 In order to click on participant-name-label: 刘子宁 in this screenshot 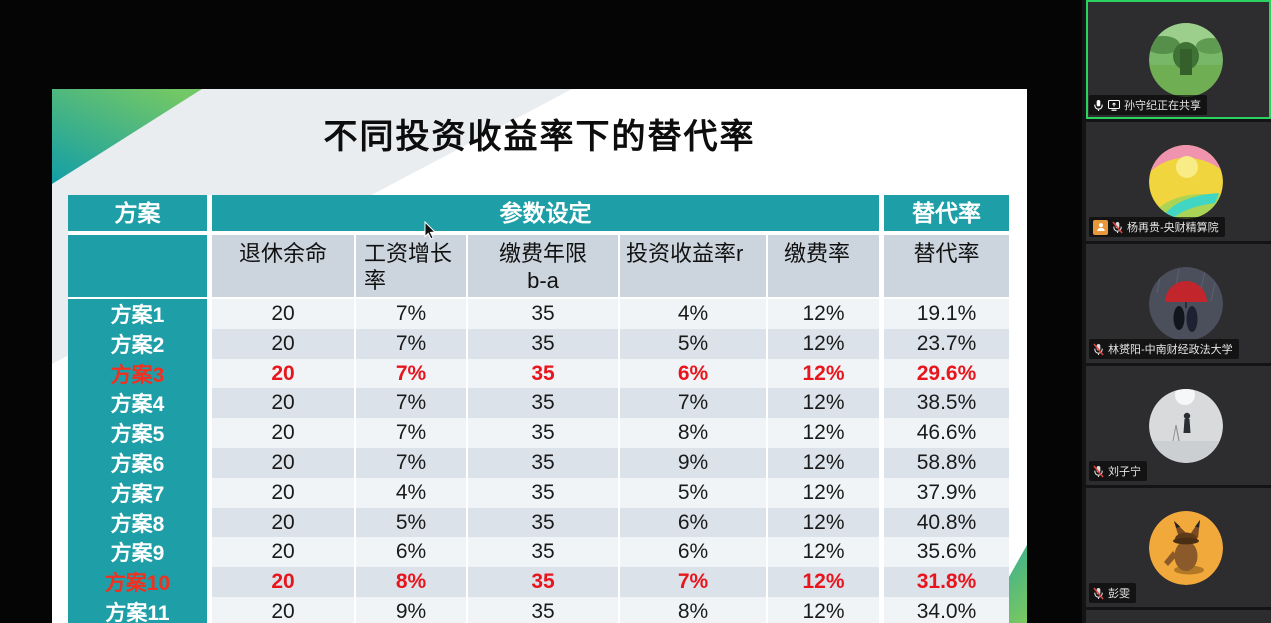, I will do `click(1118, 471)`.